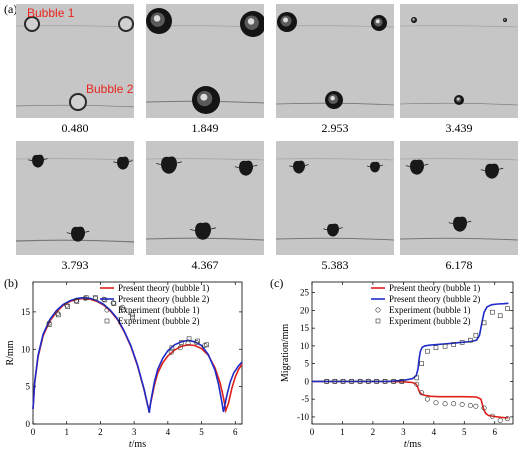  I want to click on axes-box-b, so click(137, 353).